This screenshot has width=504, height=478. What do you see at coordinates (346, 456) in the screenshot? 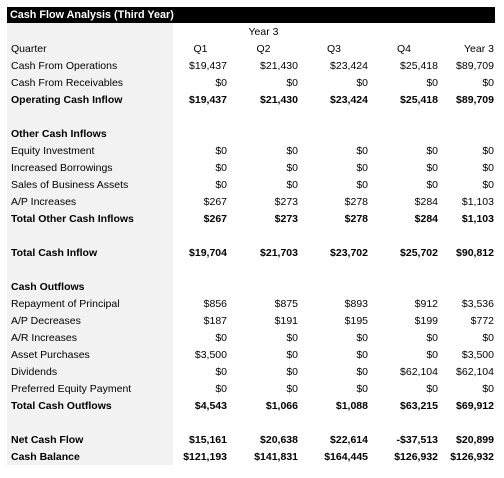
I see `table-cell: $164,445` at bounding box center [346, 456].